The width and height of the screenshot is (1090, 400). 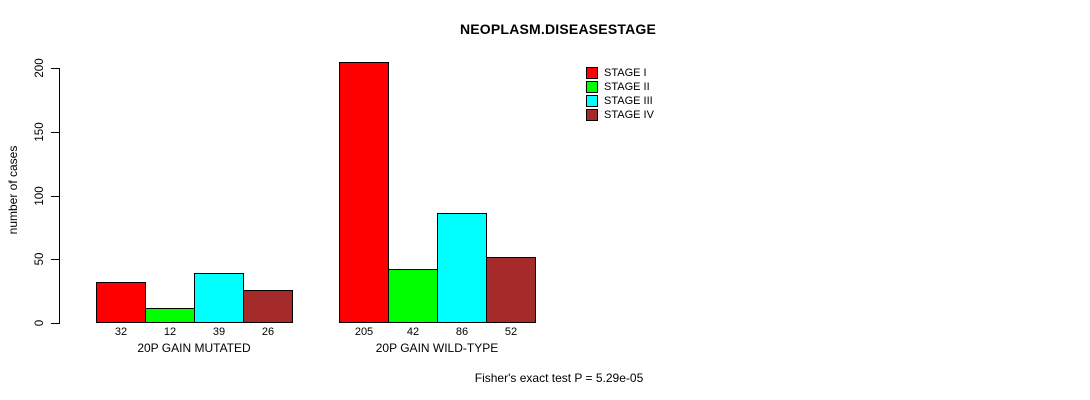 I want to click on bar-value-label: 39, so click(x=219, y=332).